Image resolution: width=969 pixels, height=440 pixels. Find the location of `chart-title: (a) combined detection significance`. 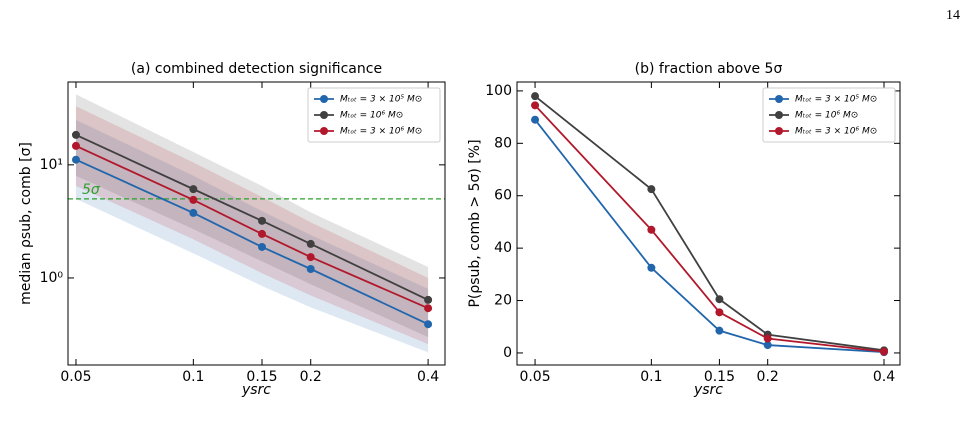

chart-title: (a) combined detection significance is located at coordinates (256, 69).